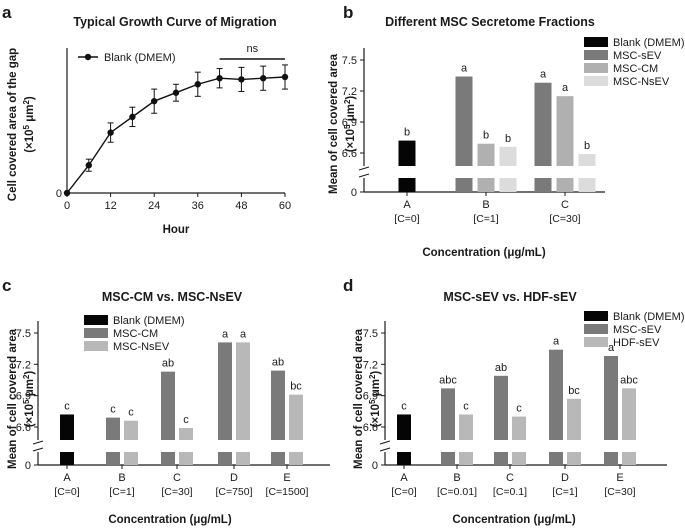  I want to click on category-label: D, so click(234, 478).